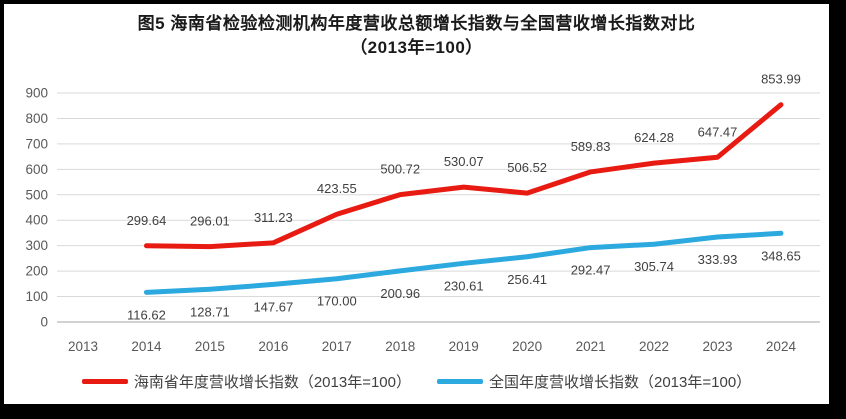  Describe the element at coordinates (273, 306) in the screenshot. I see `data-label: 147.67` at that location.